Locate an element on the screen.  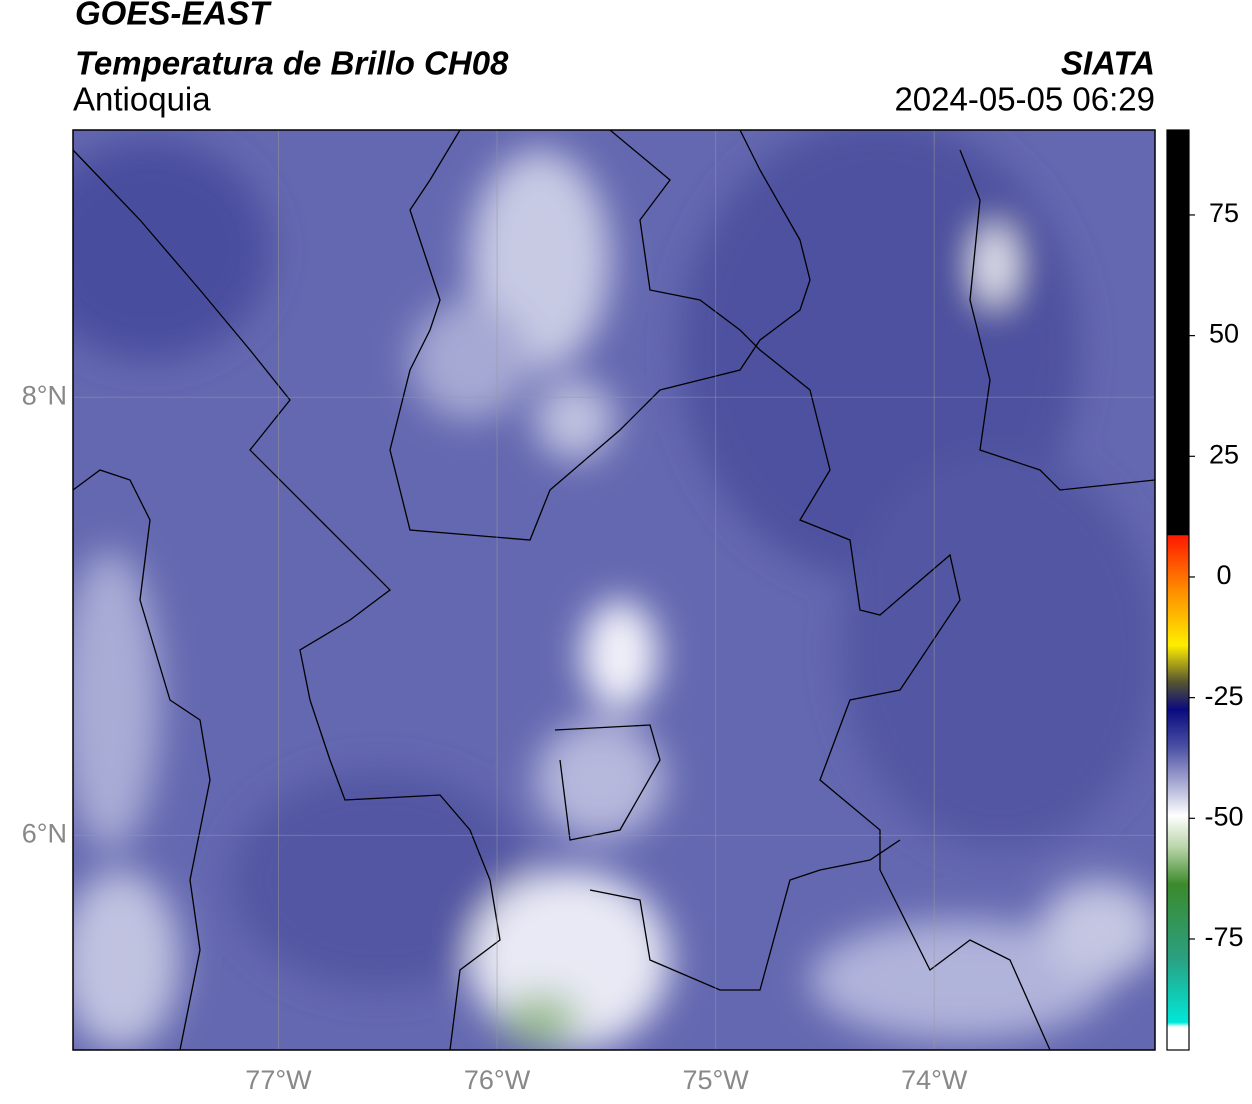
source: SIATA is located at coordinates (1108, 63).